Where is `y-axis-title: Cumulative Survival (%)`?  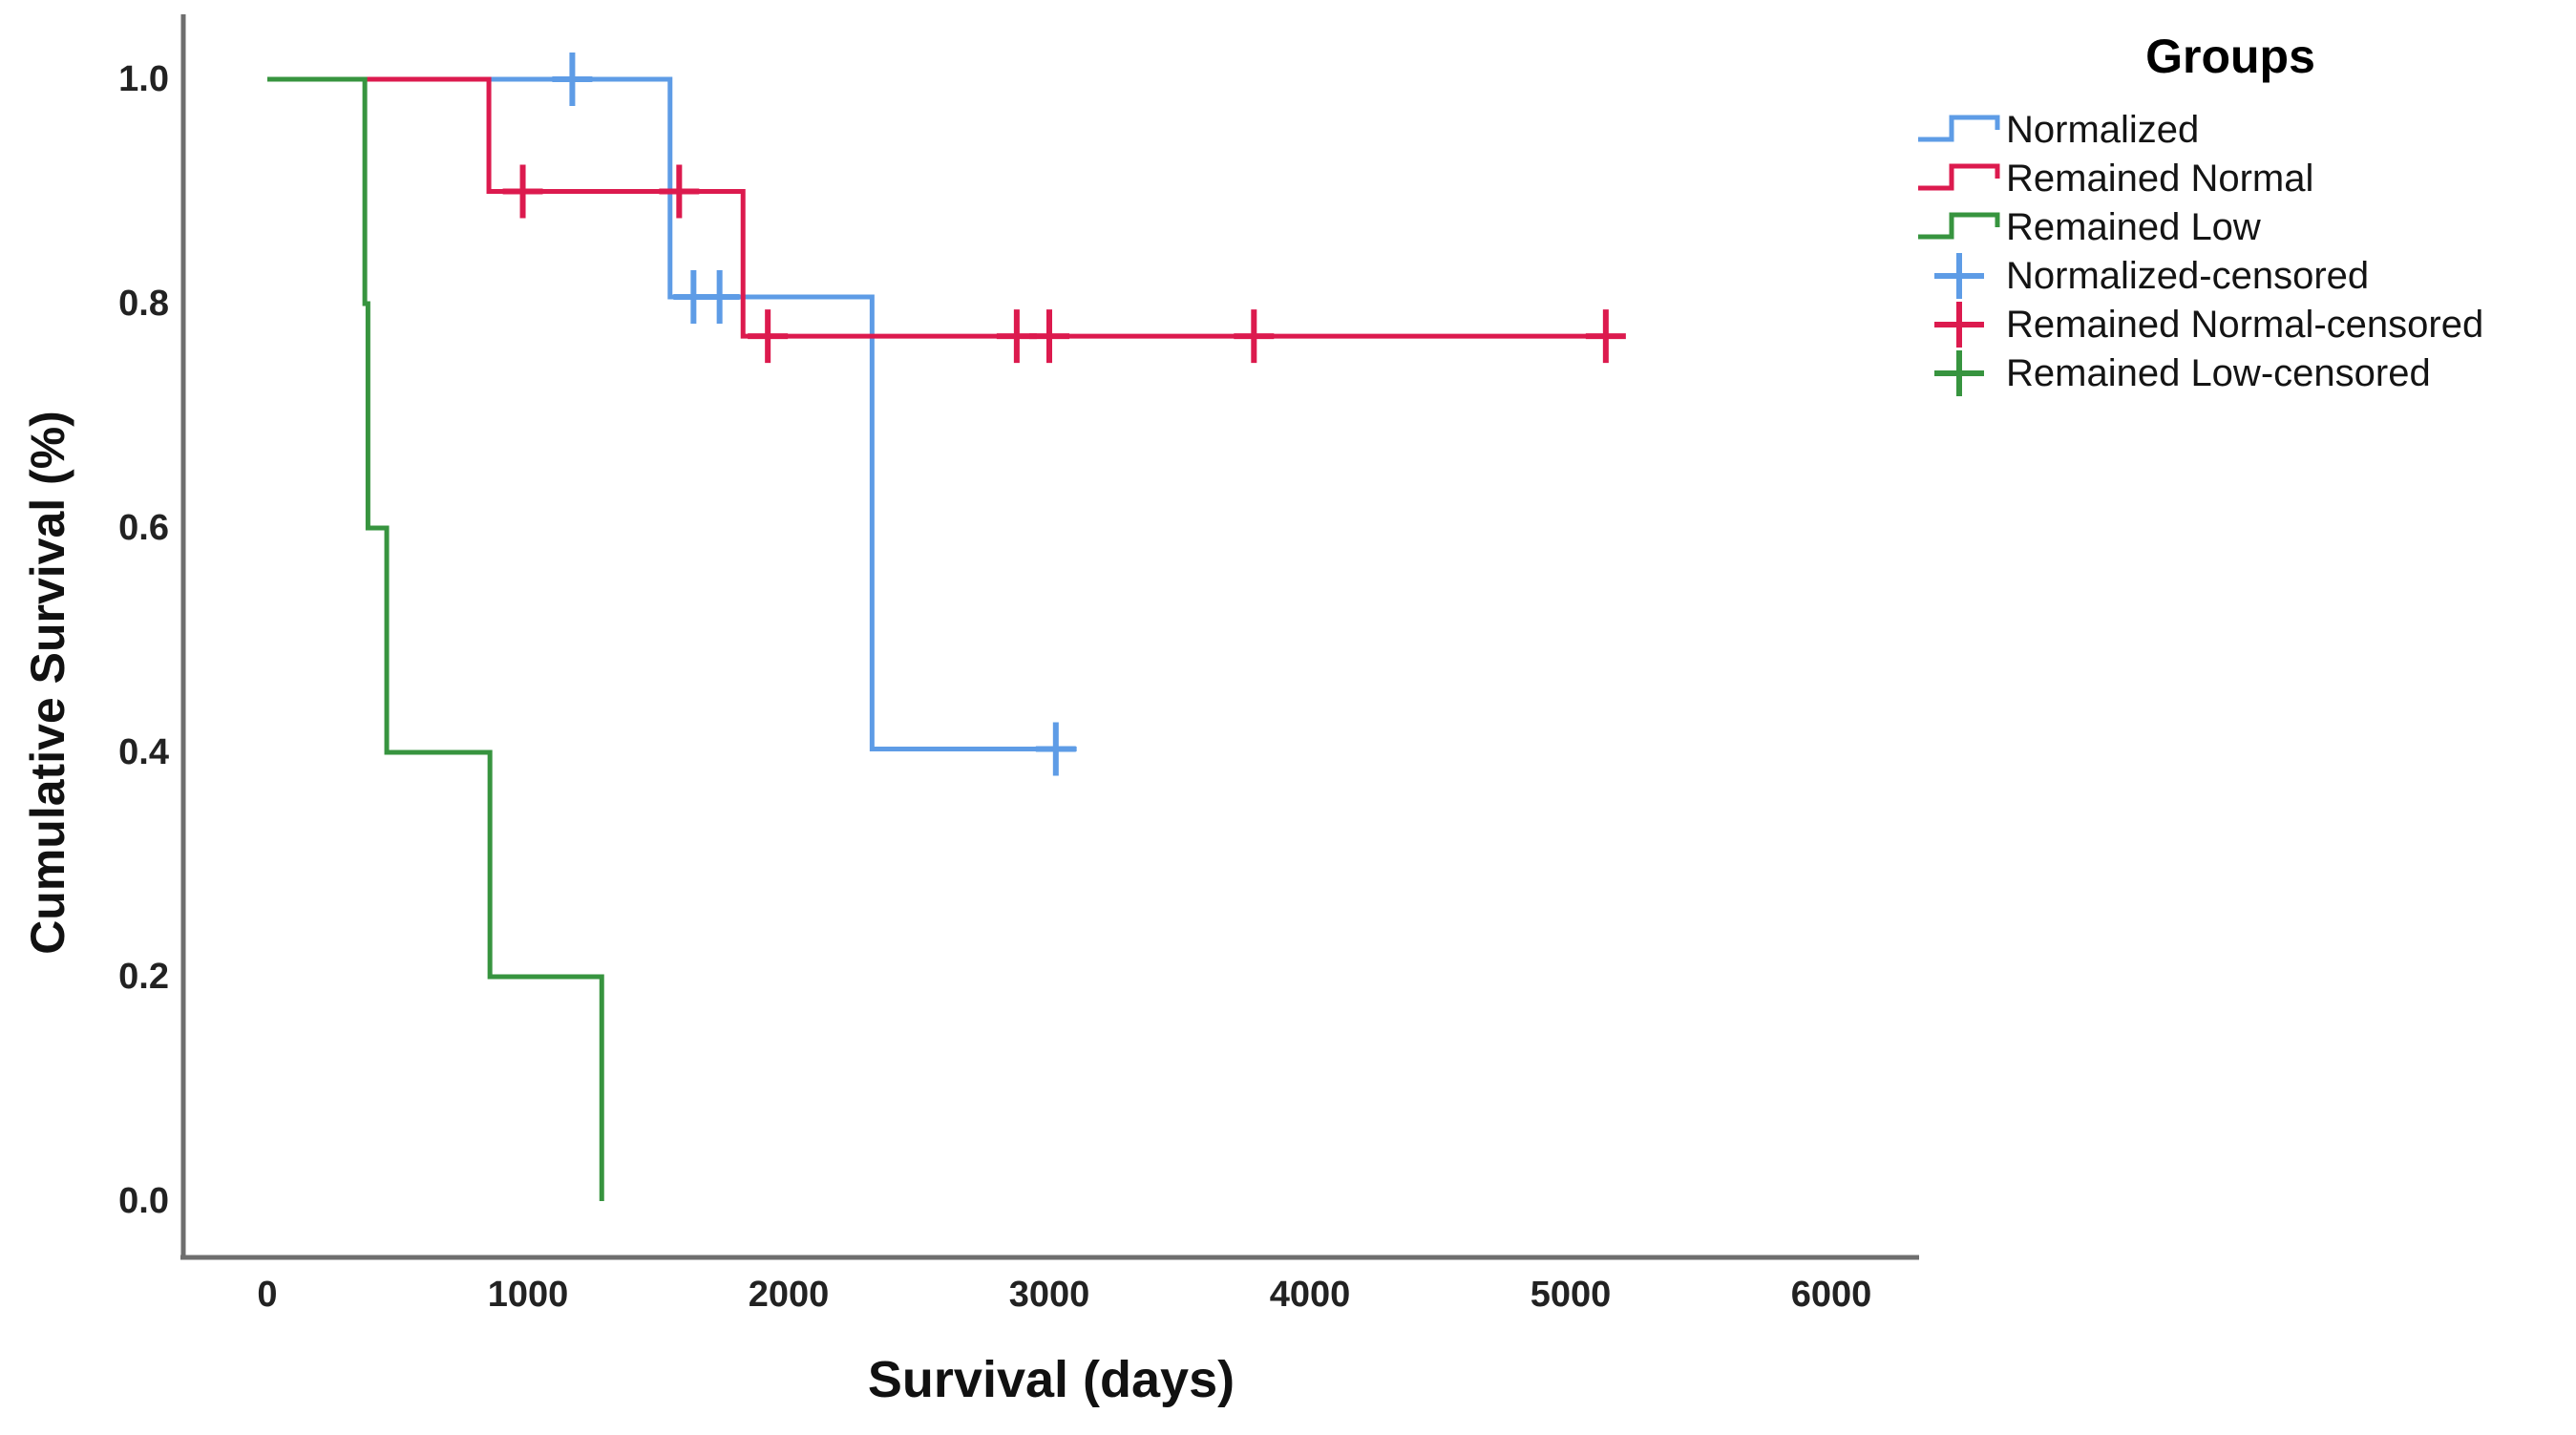
y-axis-title: Cumulative Survival (%) is located at coordinates (47, 683).